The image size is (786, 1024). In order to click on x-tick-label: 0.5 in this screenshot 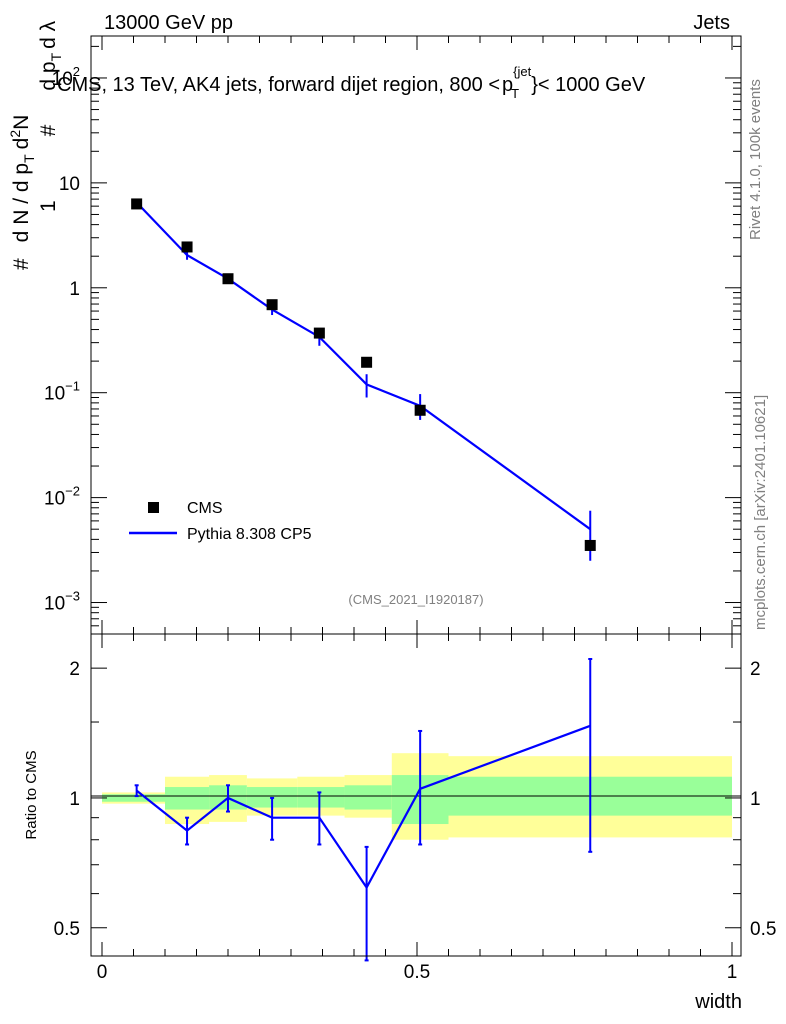, I will do `click(417, 972)`.